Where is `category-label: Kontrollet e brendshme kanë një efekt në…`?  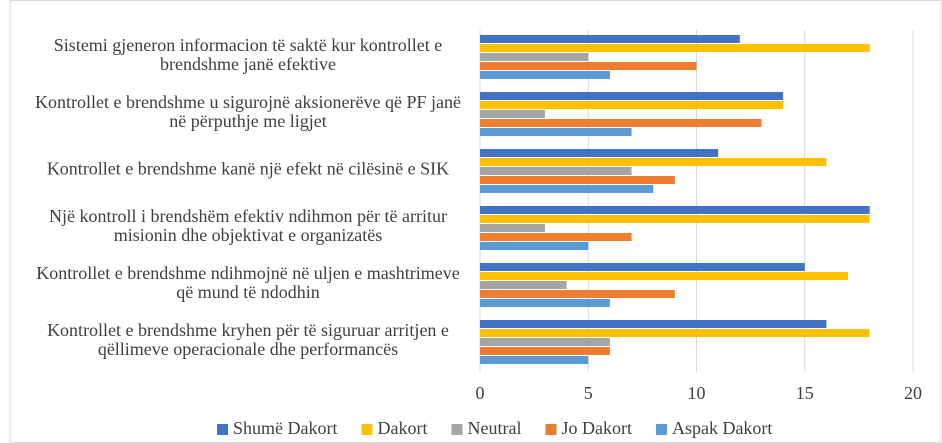 category-label: Kontrollet e brendshme kanë një efekt në… is located at coordinates (248, 168).